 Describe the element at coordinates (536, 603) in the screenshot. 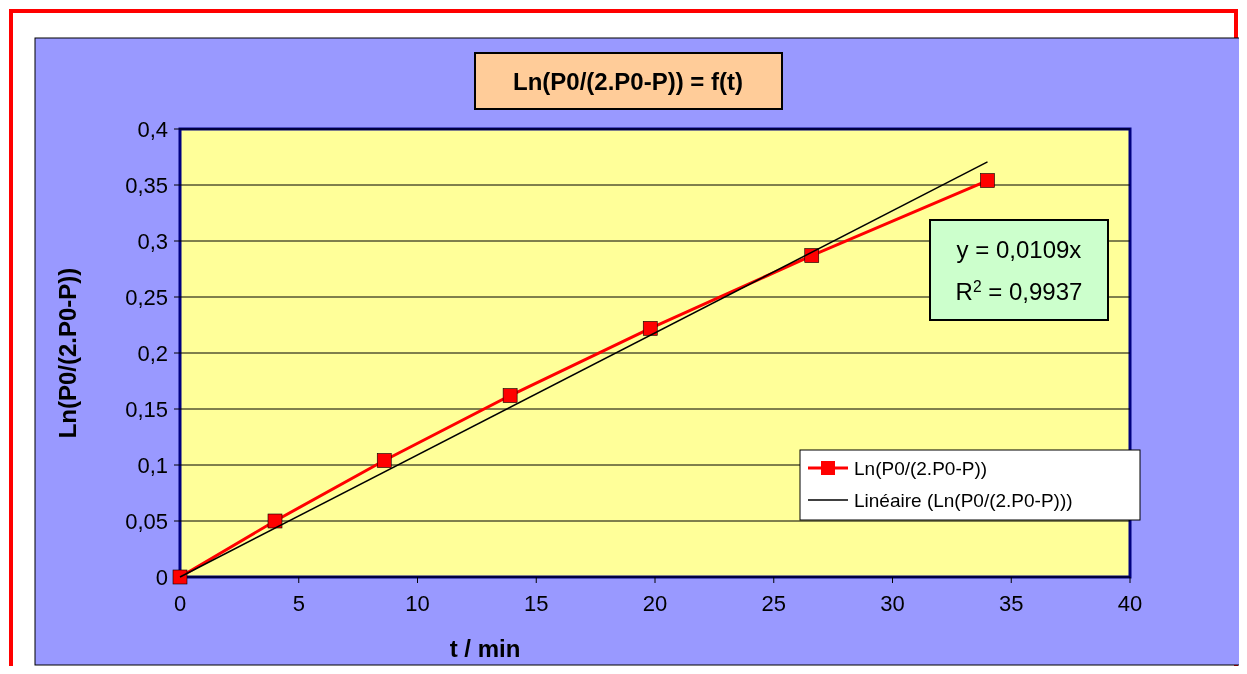

I see `x-tick-label: 15` at that location.